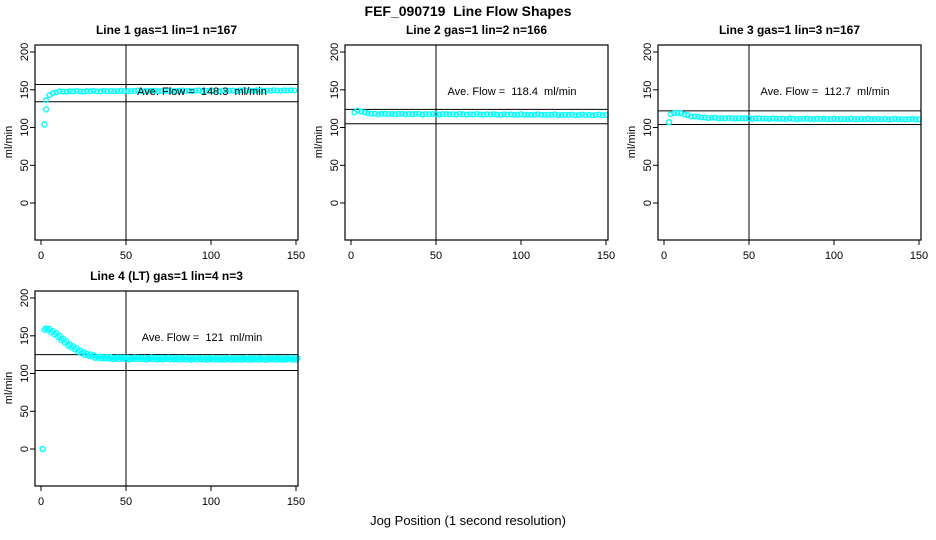 The height and width of the screenshot is (540, 936). I want to click on panel-title-2: Line 2 gas=1 lin=2 n=166, so click(476, 30).